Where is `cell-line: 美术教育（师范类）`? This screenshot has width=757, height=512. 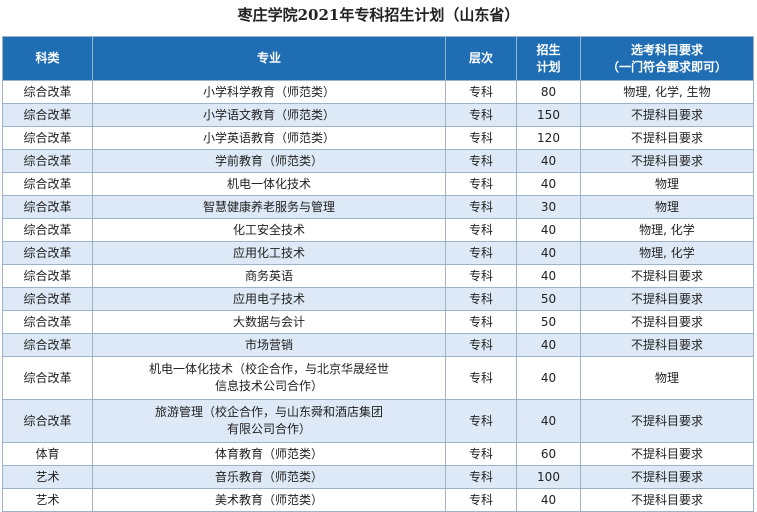 cell-line: 美术教育（师范类） is located at coordinates (268, 499).